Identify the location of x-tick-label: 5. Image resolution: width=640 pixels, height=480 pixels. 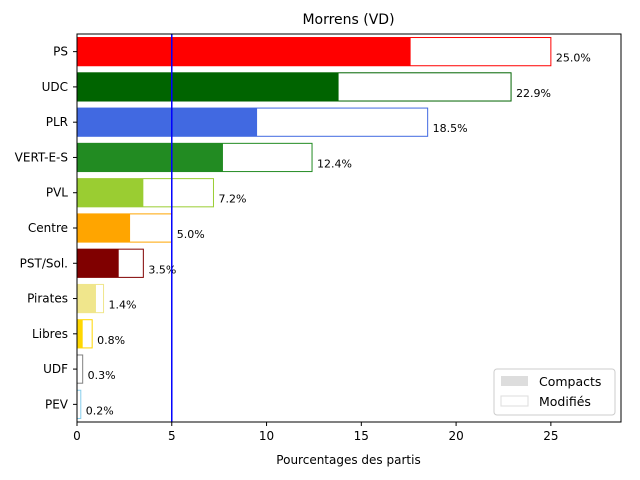
(172, 436).